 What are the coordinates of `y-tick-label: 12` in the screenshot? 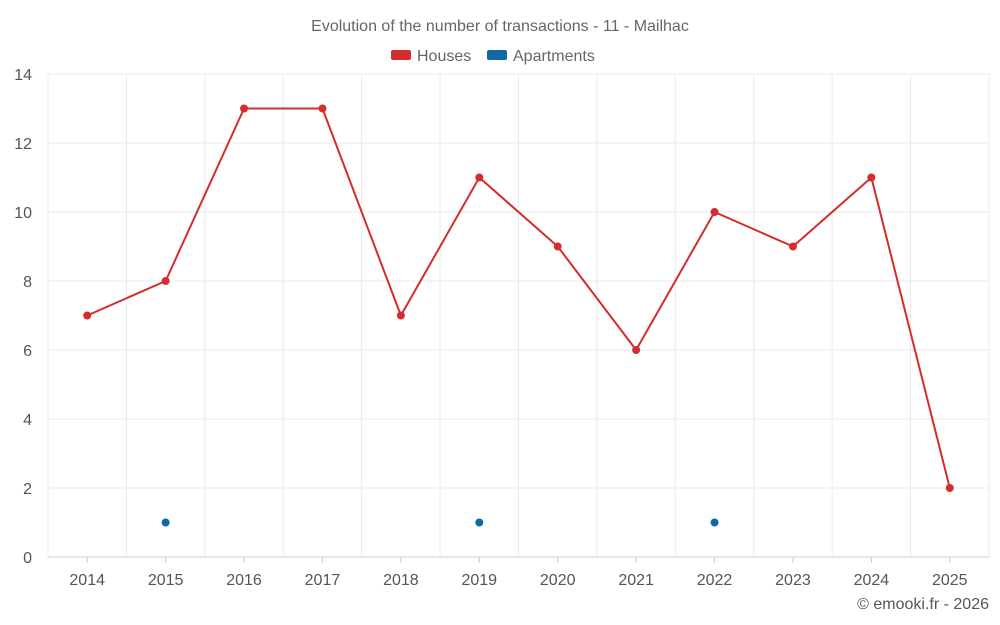 It's located at (23, 144).